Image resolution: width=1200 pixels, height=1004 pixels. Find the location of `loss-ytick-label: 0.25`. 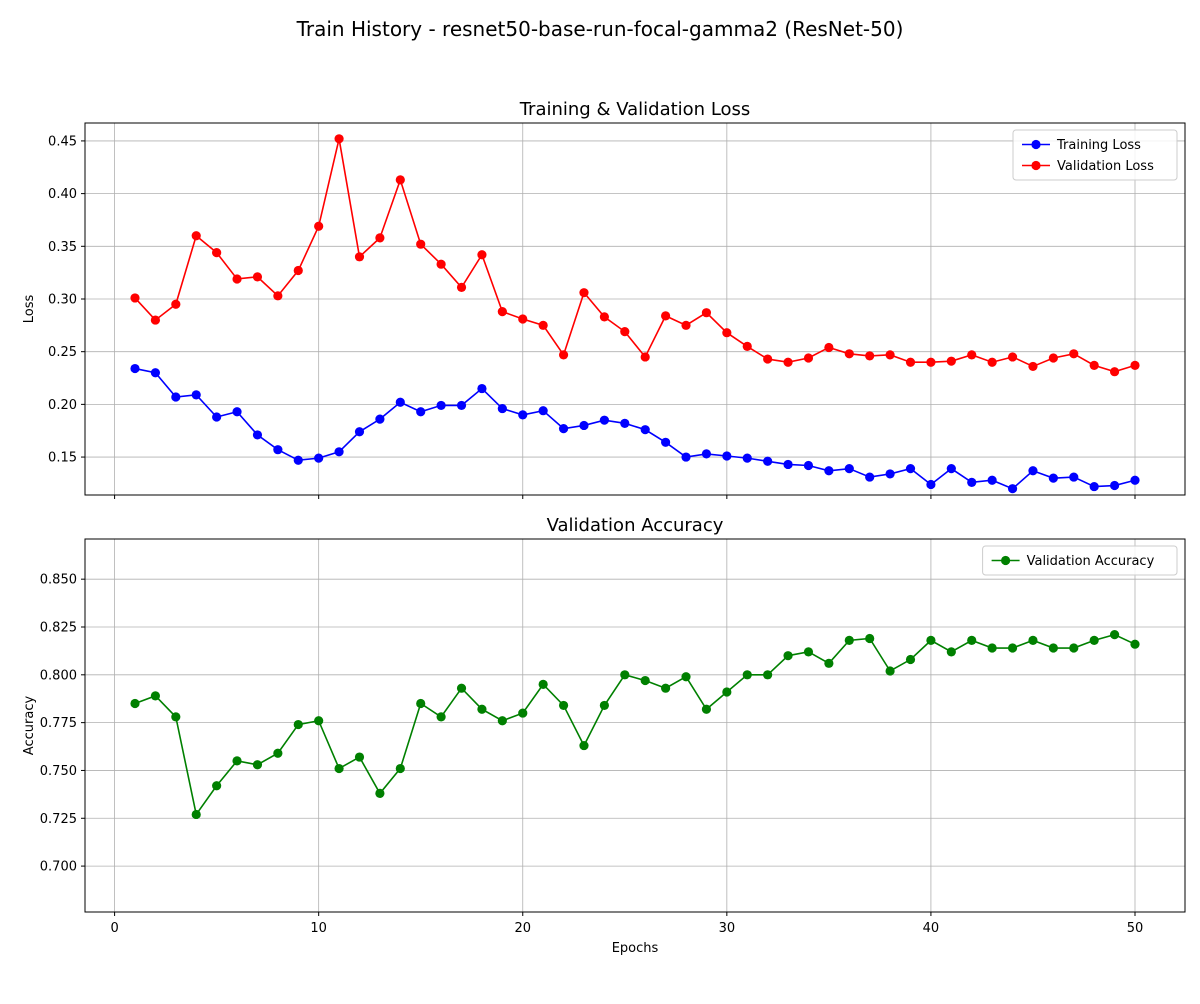

loss-ytick-label: 0.25 is located at coordinates (62, 352).